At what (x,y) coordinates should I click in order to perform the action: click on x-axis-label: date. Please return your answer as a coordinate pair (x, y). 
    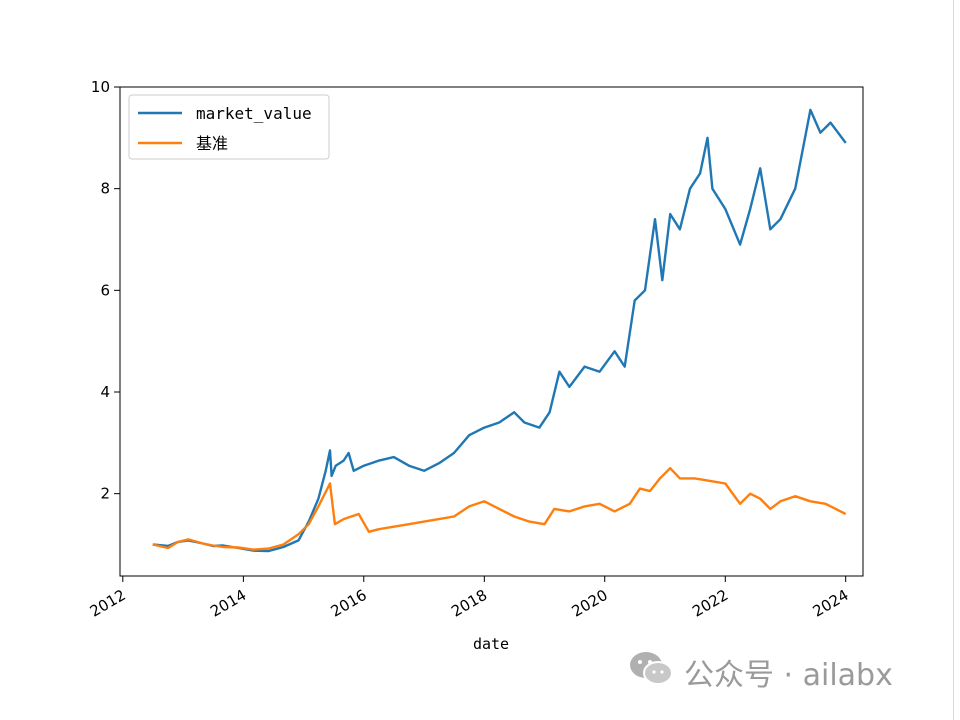
    Looking at the image, I should click on (491, 644).